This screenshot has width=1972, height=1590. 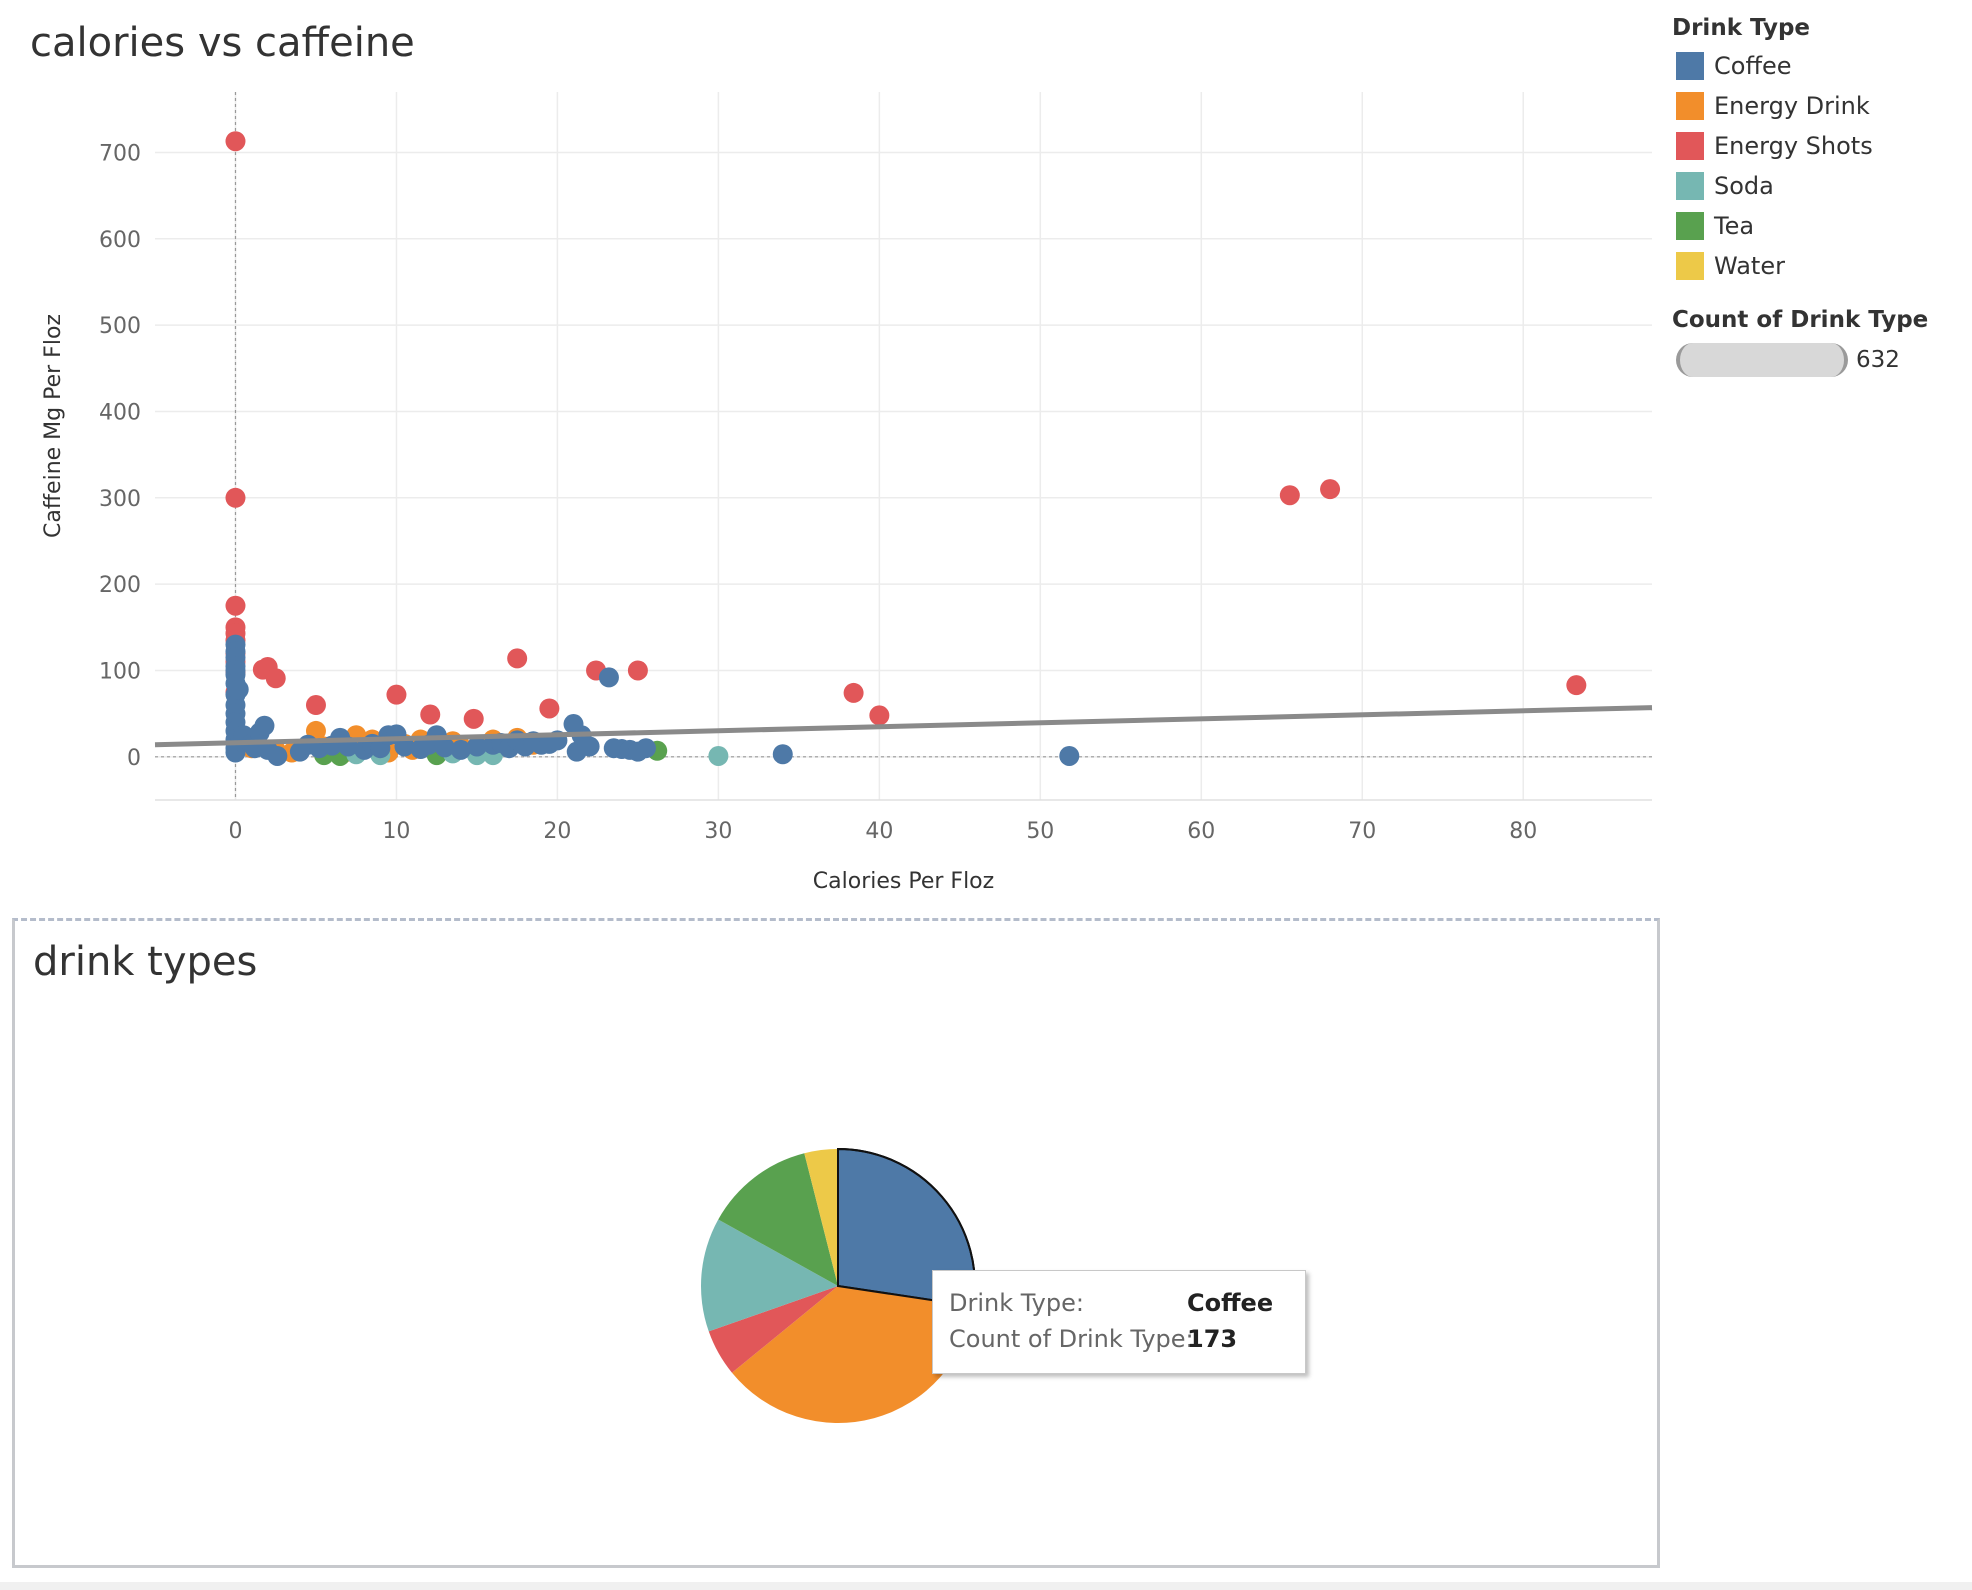 What do you see at coordinates (1817, 186) in the screenshot?
I see `legend-item-soda: Soda` at bounding box center [1817, 186].